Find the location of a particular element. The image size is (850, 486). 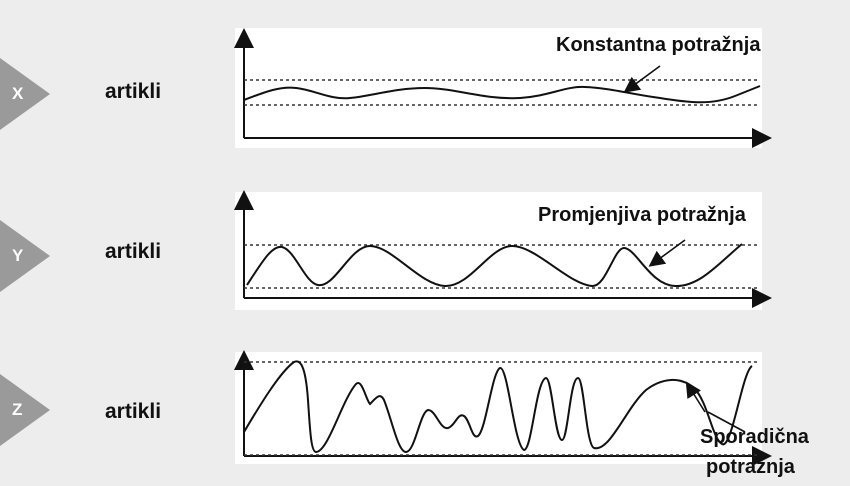

row-label-z: artikli is located at coordinates (133, 411).